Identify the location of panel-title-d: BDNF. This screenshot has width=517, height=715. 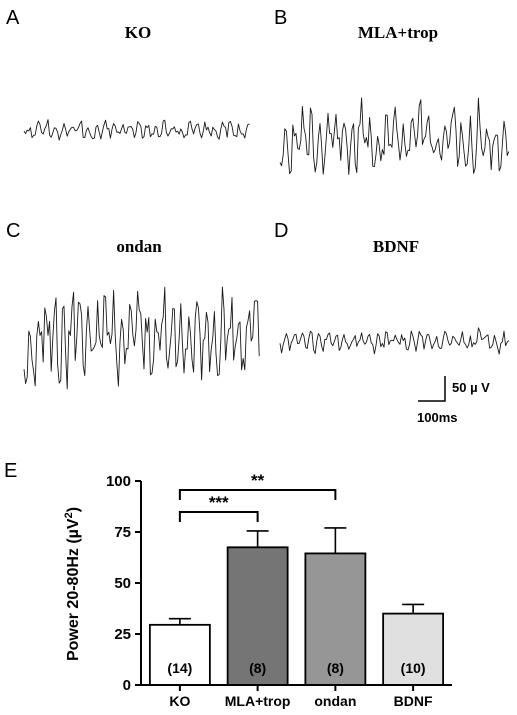
(396, 246).